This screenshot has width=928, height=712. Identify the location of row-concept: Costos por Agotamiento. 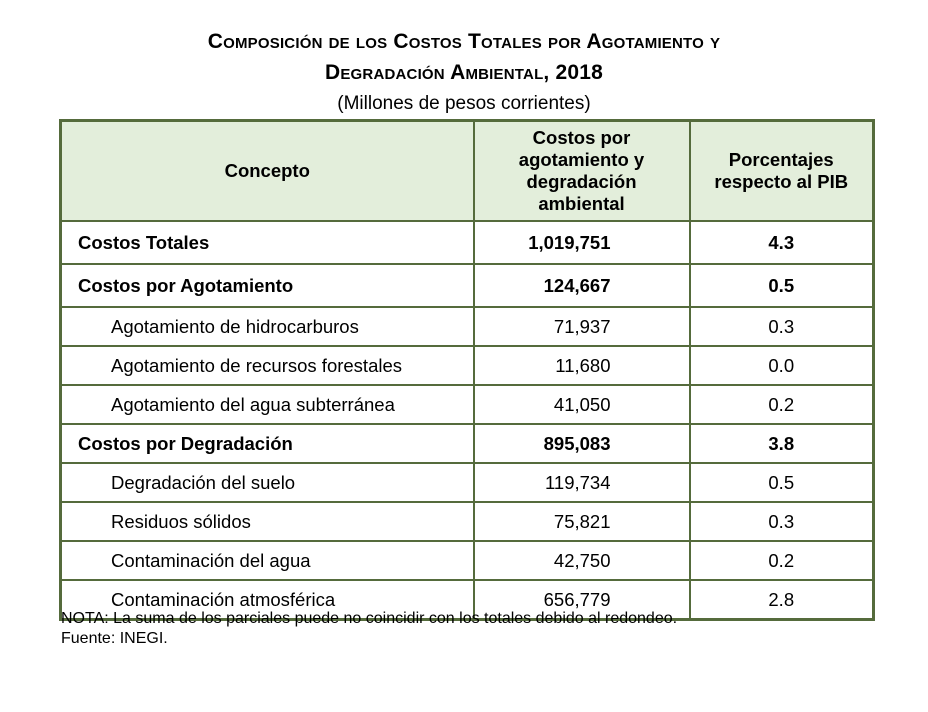
(267, 285).